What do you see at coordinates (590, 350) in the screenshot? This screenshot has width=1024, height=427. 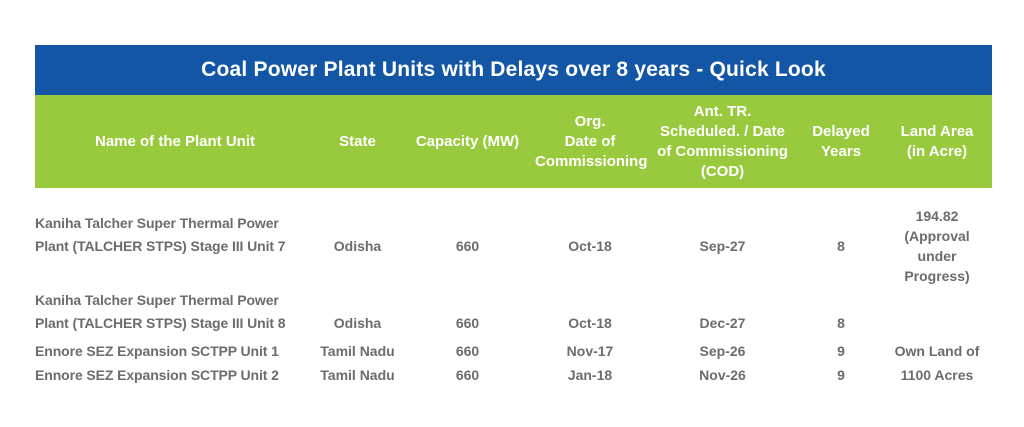 I see `cell-org-date: Nov-17` at bounding box center [590, 350].